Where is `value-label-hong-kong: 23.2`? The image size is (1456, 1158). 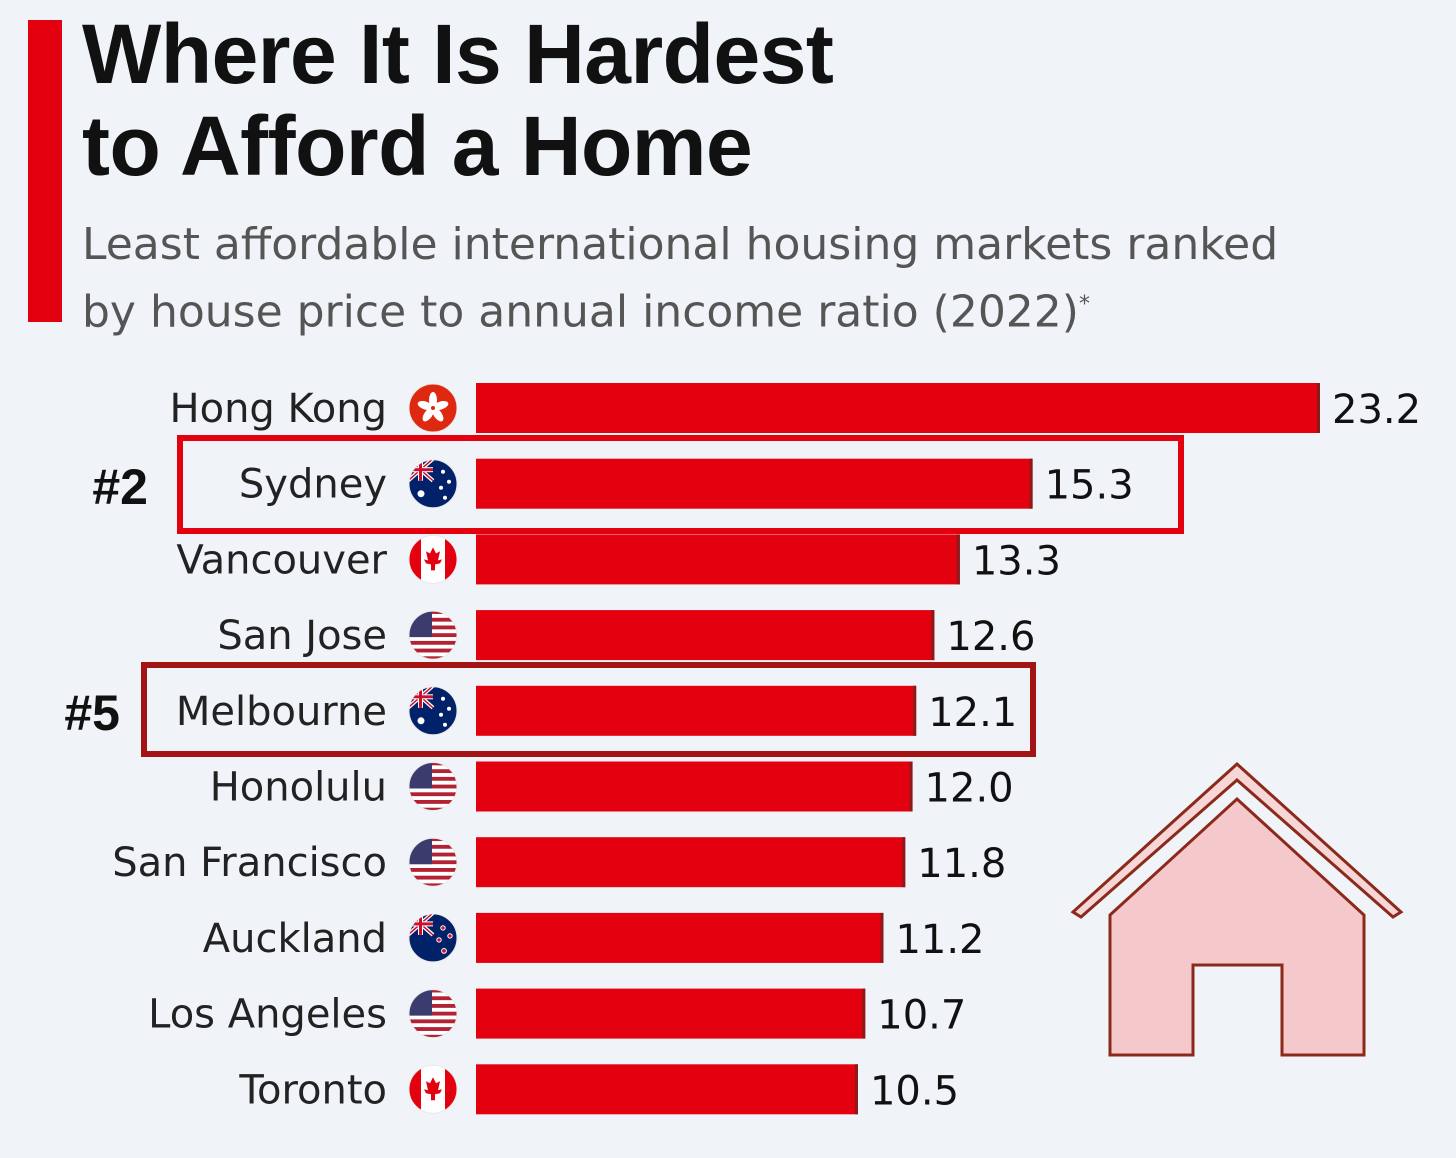
value-label-hong-kong: 23.2 is located at coordinates (1376, 410).